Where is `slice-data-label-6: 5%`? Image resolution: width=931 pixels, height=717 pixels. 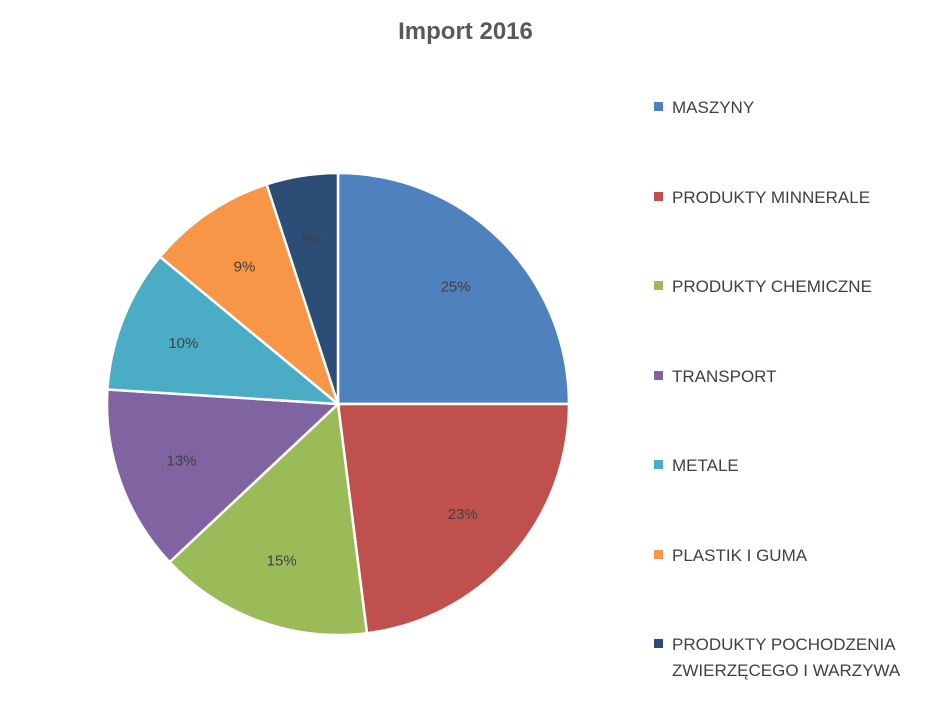
slice-data-label-6: 5% is located at coordinates (312, 240).